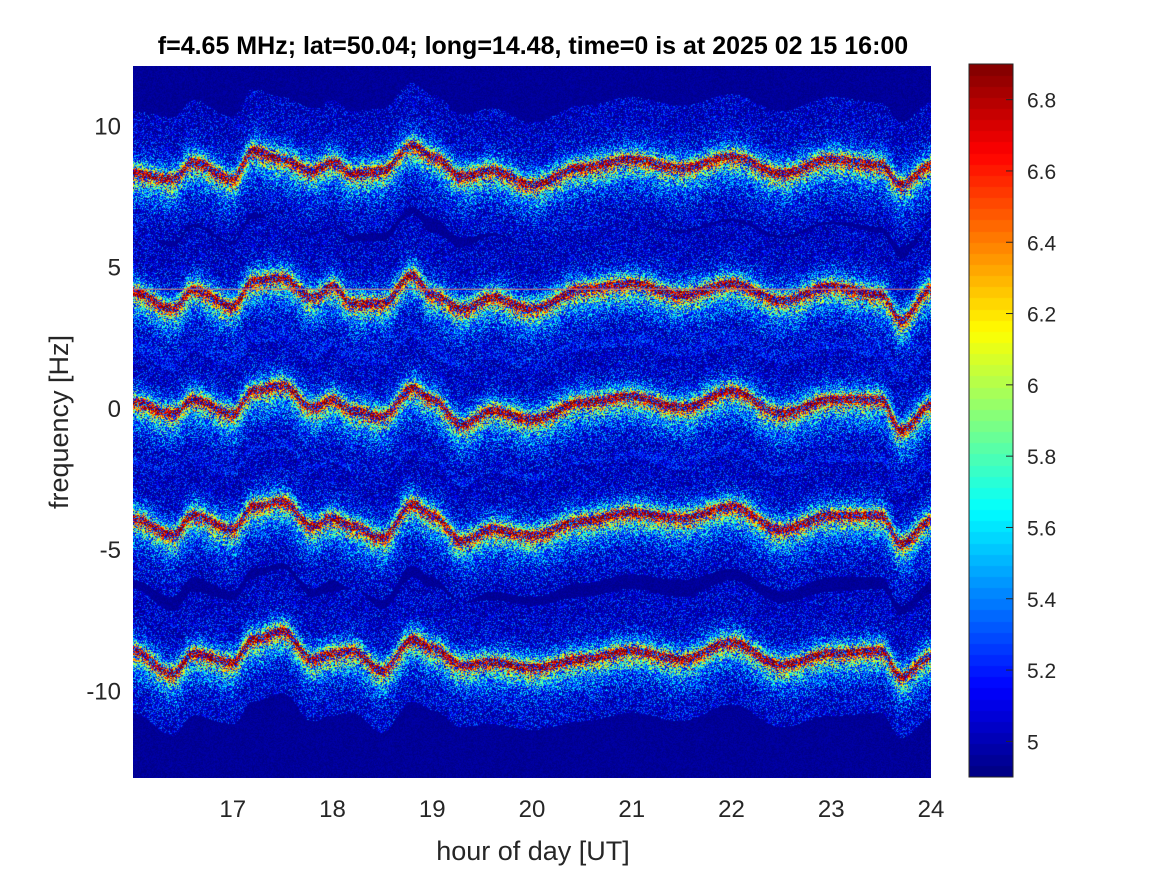 The height and width of the screenshot is (875, 1167). Describe the element at coordinates (114, 409) in the screenshot. I see `y-tick-label: 0` at that location.